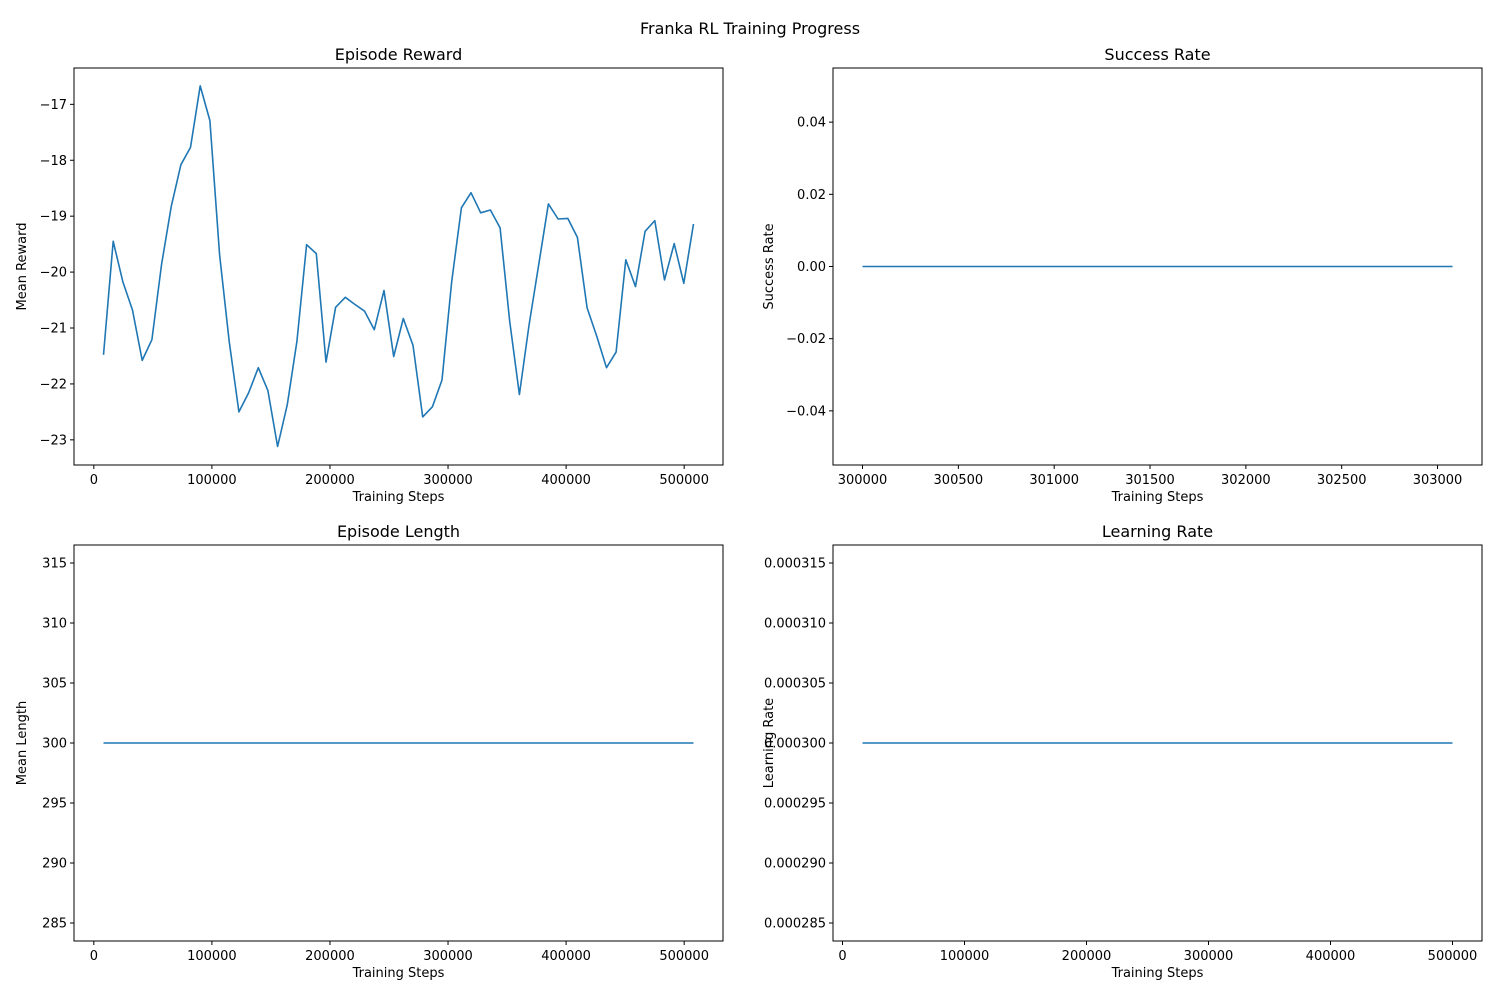  What do you see at coordinates (22, 743) in the screenshot?
I see `y-axis-label: Mean Length` at bounding box center [22, 743].